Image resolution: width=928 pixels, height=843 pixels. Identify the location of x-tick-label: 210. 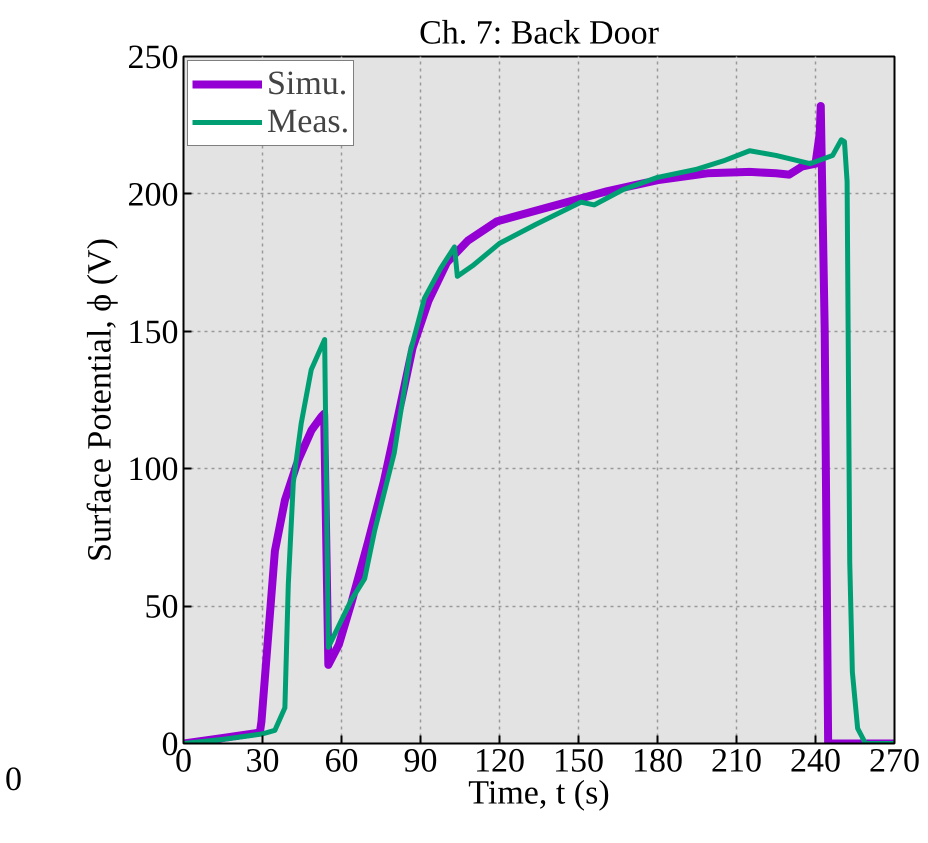
(736, 761).